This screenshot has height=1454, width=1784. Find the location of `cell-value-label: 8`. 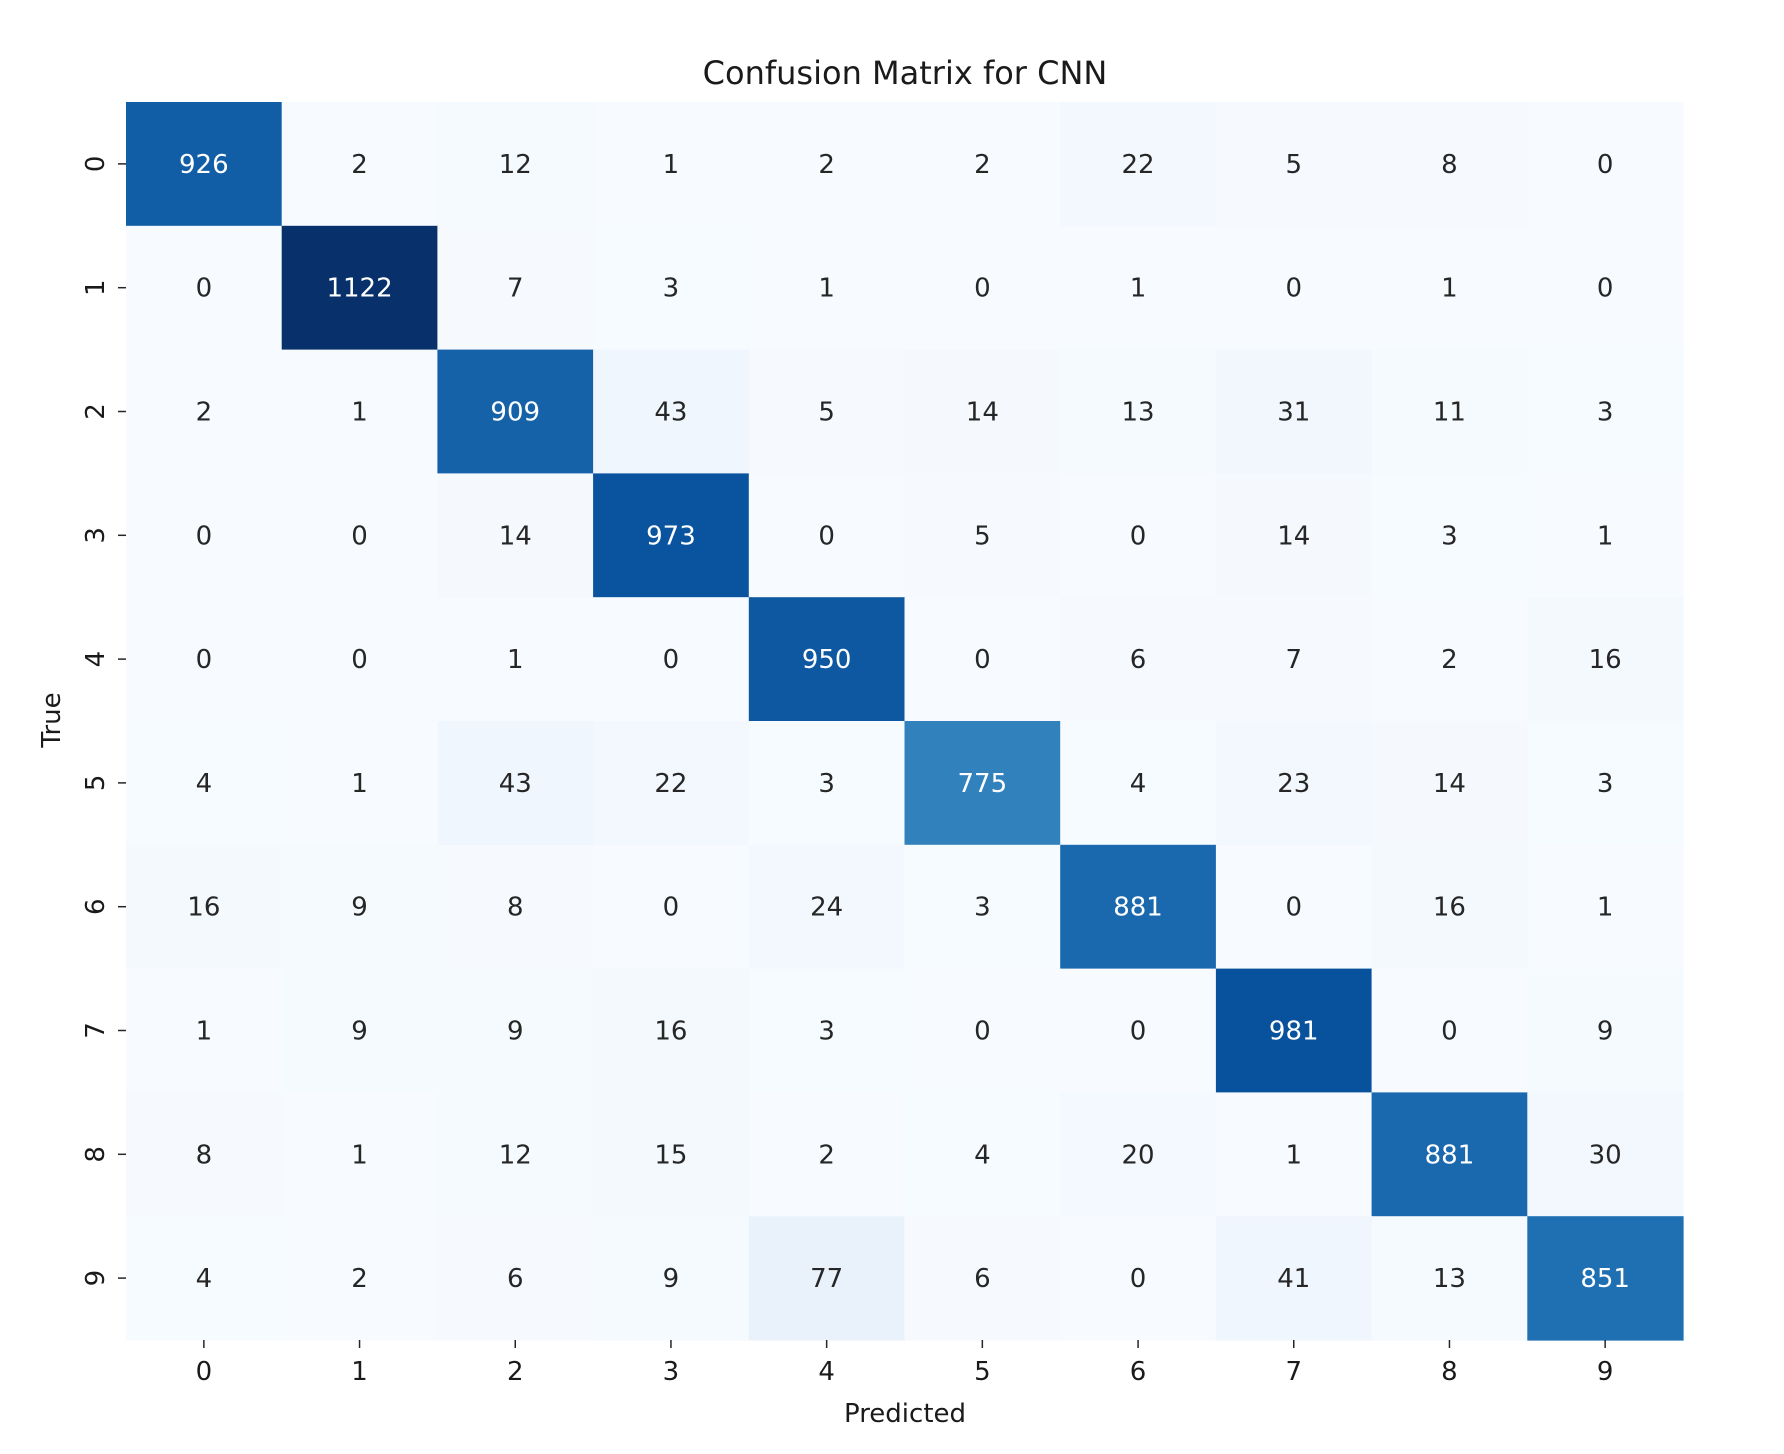

cell-value-label: 8 is located at coordinates (1449, 165).